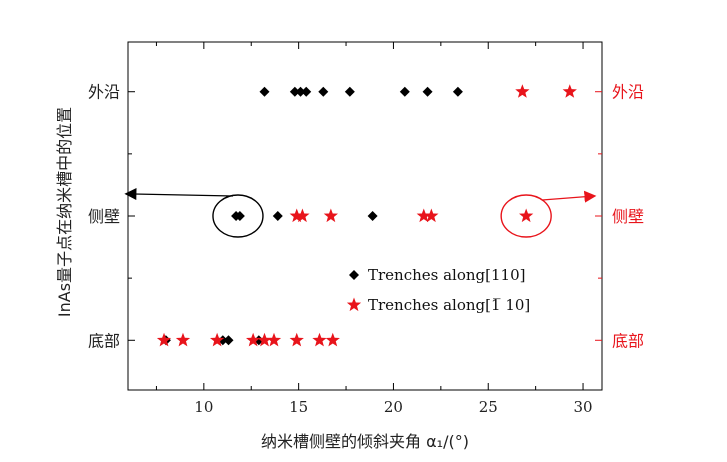 Image resolution: width=727 pixels, height=462 pixels. I want to click on x-tick-label: 20, so click(393, 407).